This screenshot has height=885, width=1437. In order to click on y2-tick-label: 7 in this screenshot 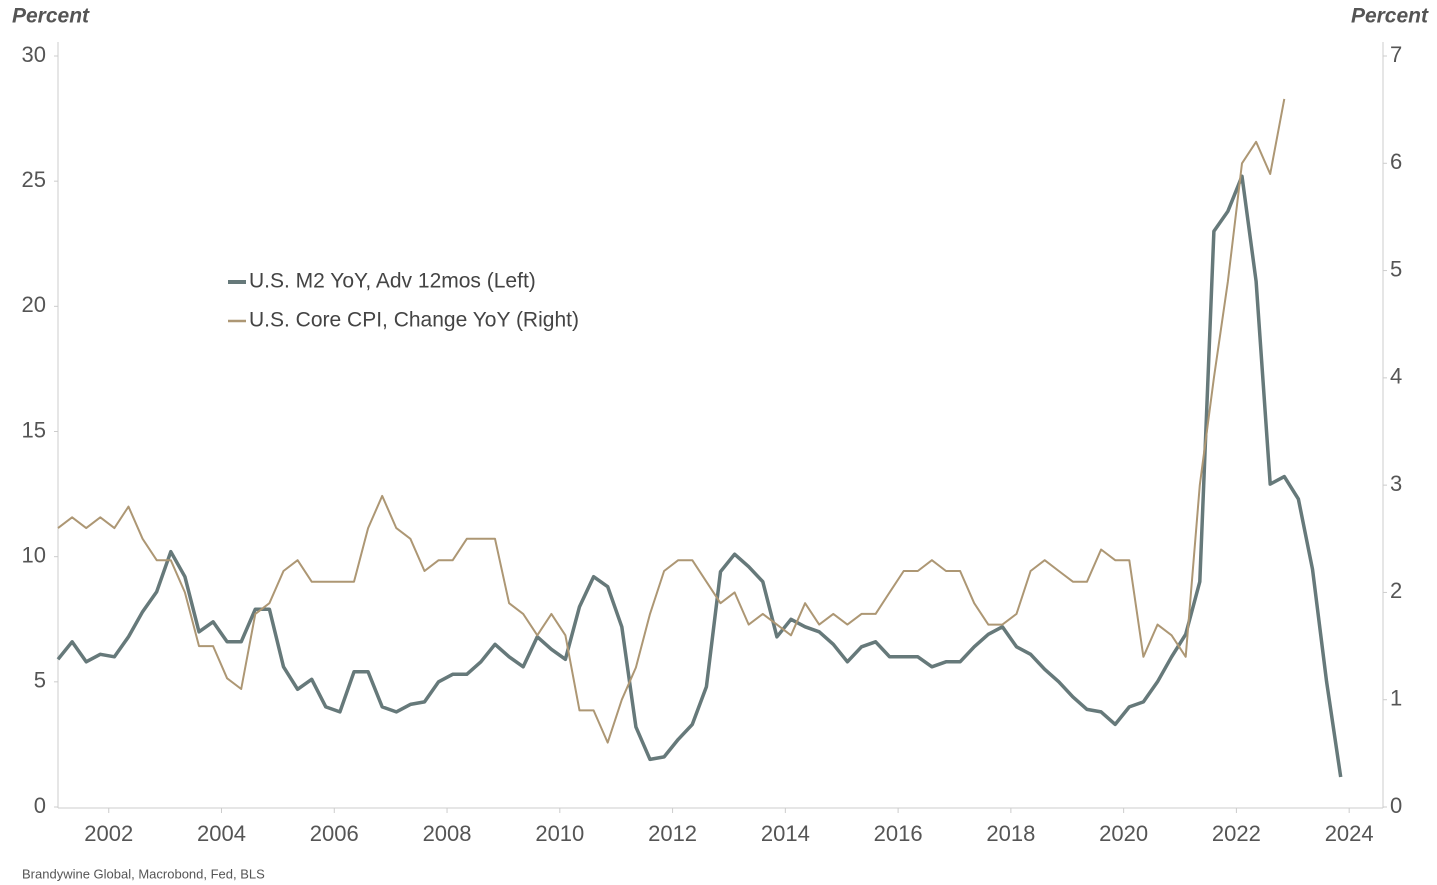, I will do `click(1396, 54)`.